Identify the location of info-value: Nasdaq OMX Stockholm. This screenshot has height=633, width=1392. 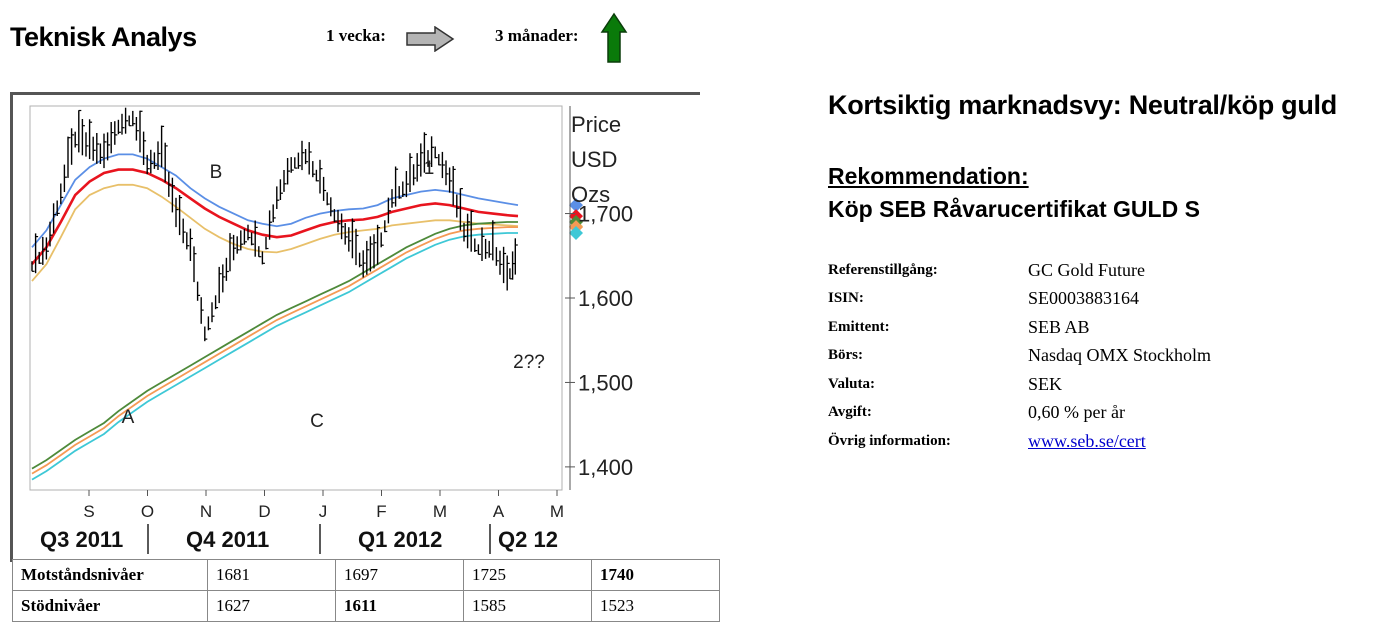
(1119, 355).